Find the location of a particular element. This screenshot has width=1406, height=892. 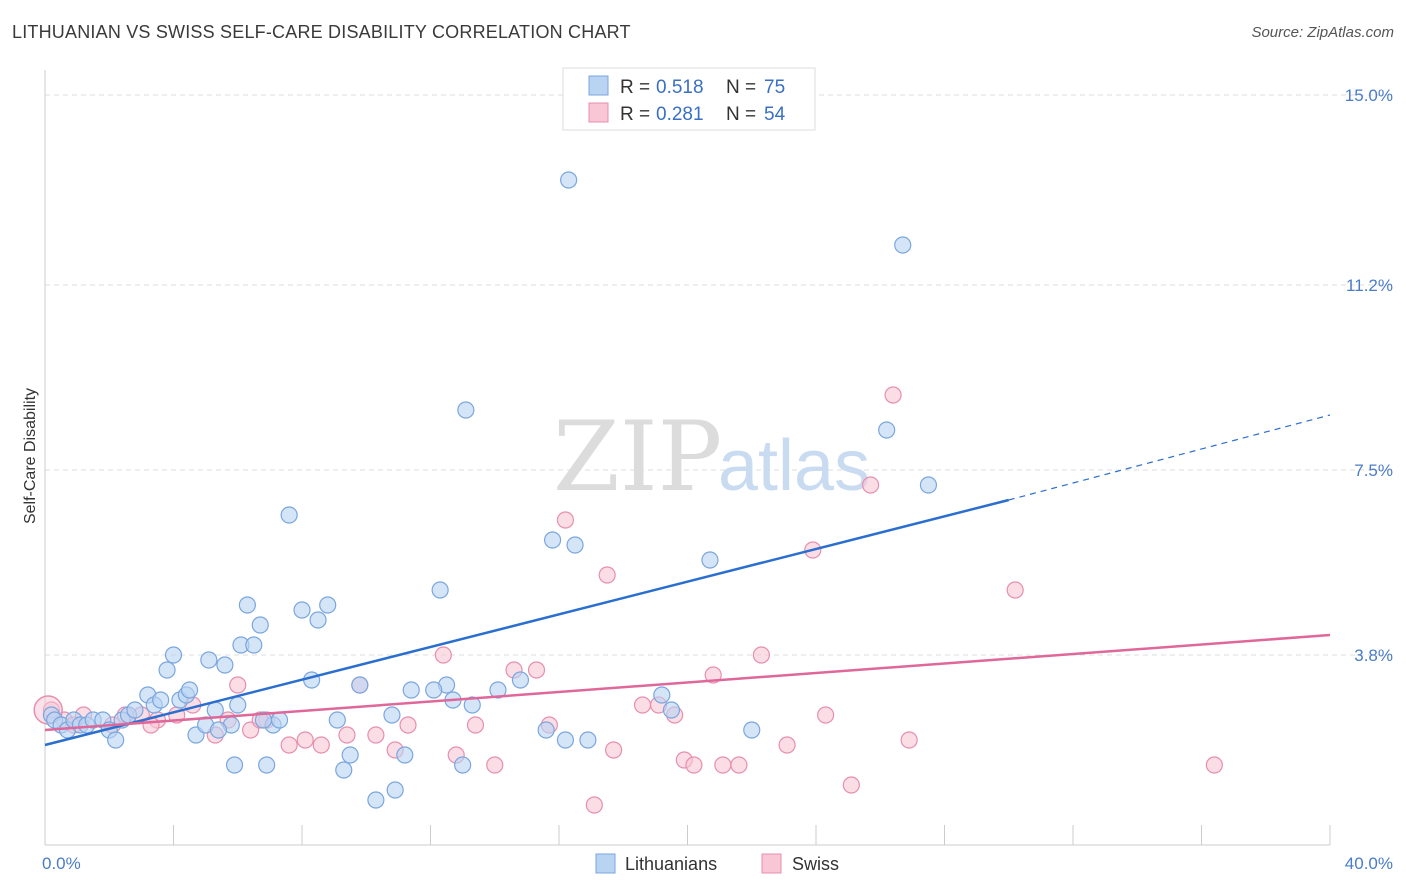

x-tick-labels: 0.0% 40.0% is located at coordinates (717, 863).